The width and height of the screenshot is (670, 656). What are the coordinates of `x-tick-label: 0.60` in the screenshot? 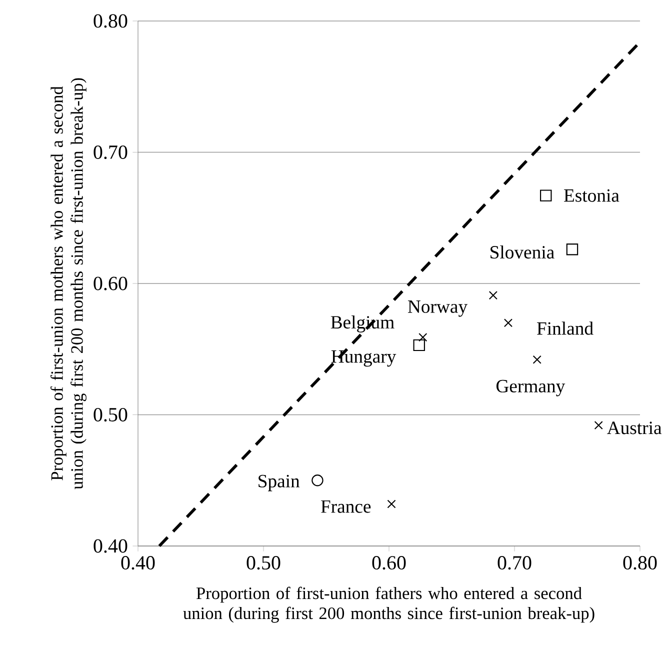 It's located at (389, 563).